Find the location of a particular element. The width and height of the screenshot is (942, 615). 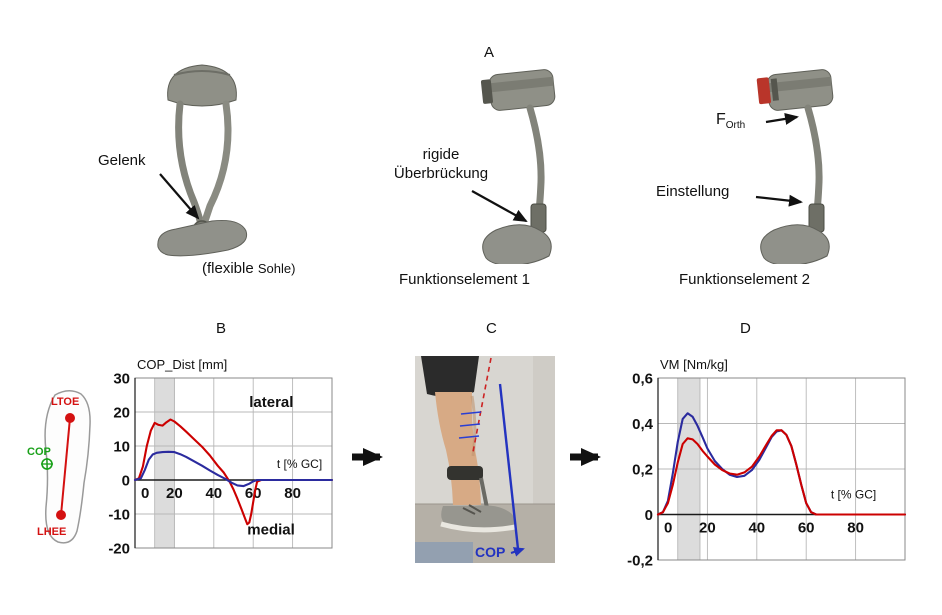

gelenk-label: Gelenk is located at coordinates (122, 160).